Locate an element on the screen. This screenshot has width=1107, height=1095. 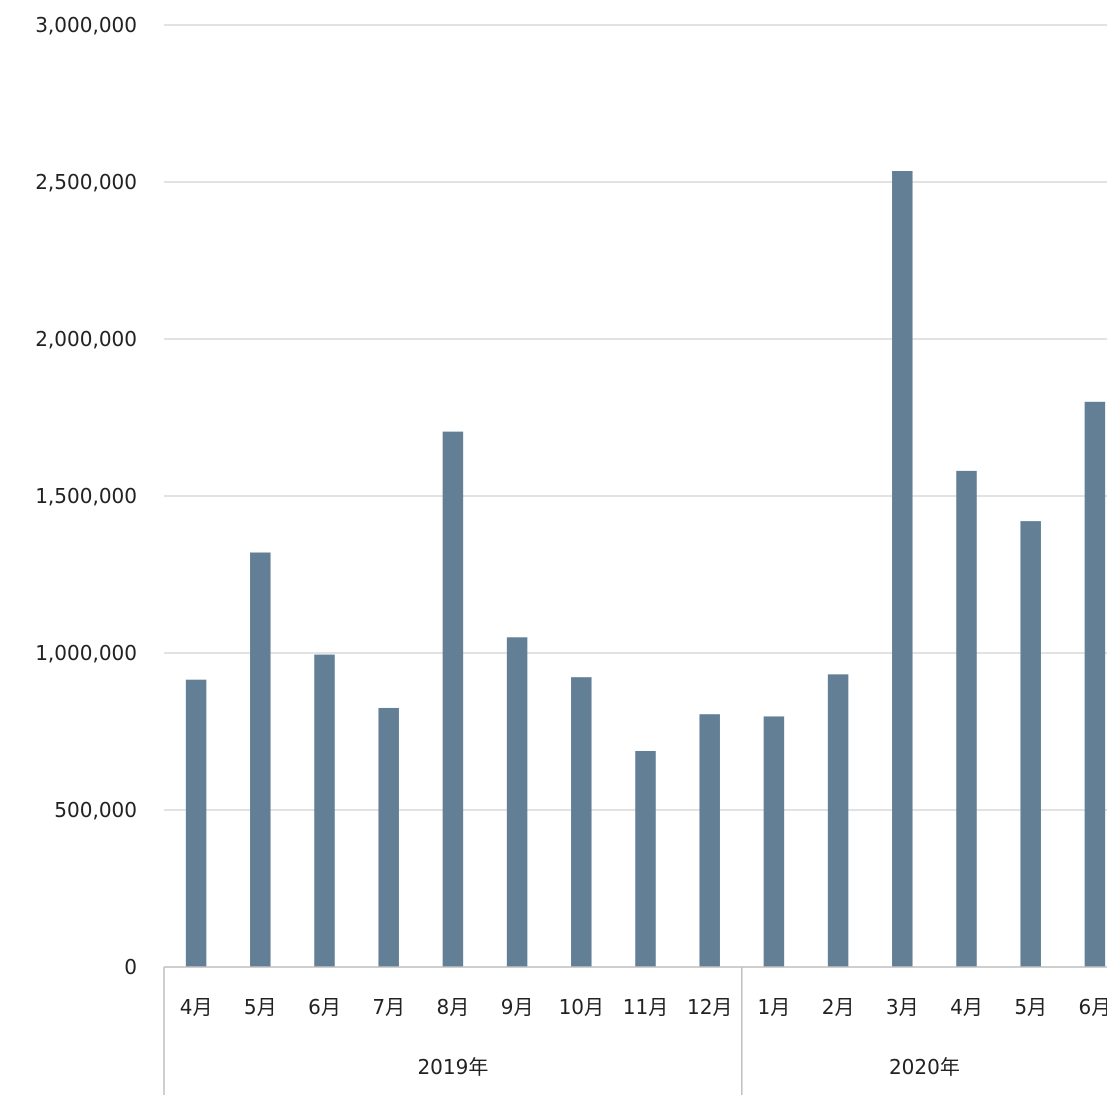
x-axis-group-labels: 2019年 2020年 is located at coordinates (688, 1031).